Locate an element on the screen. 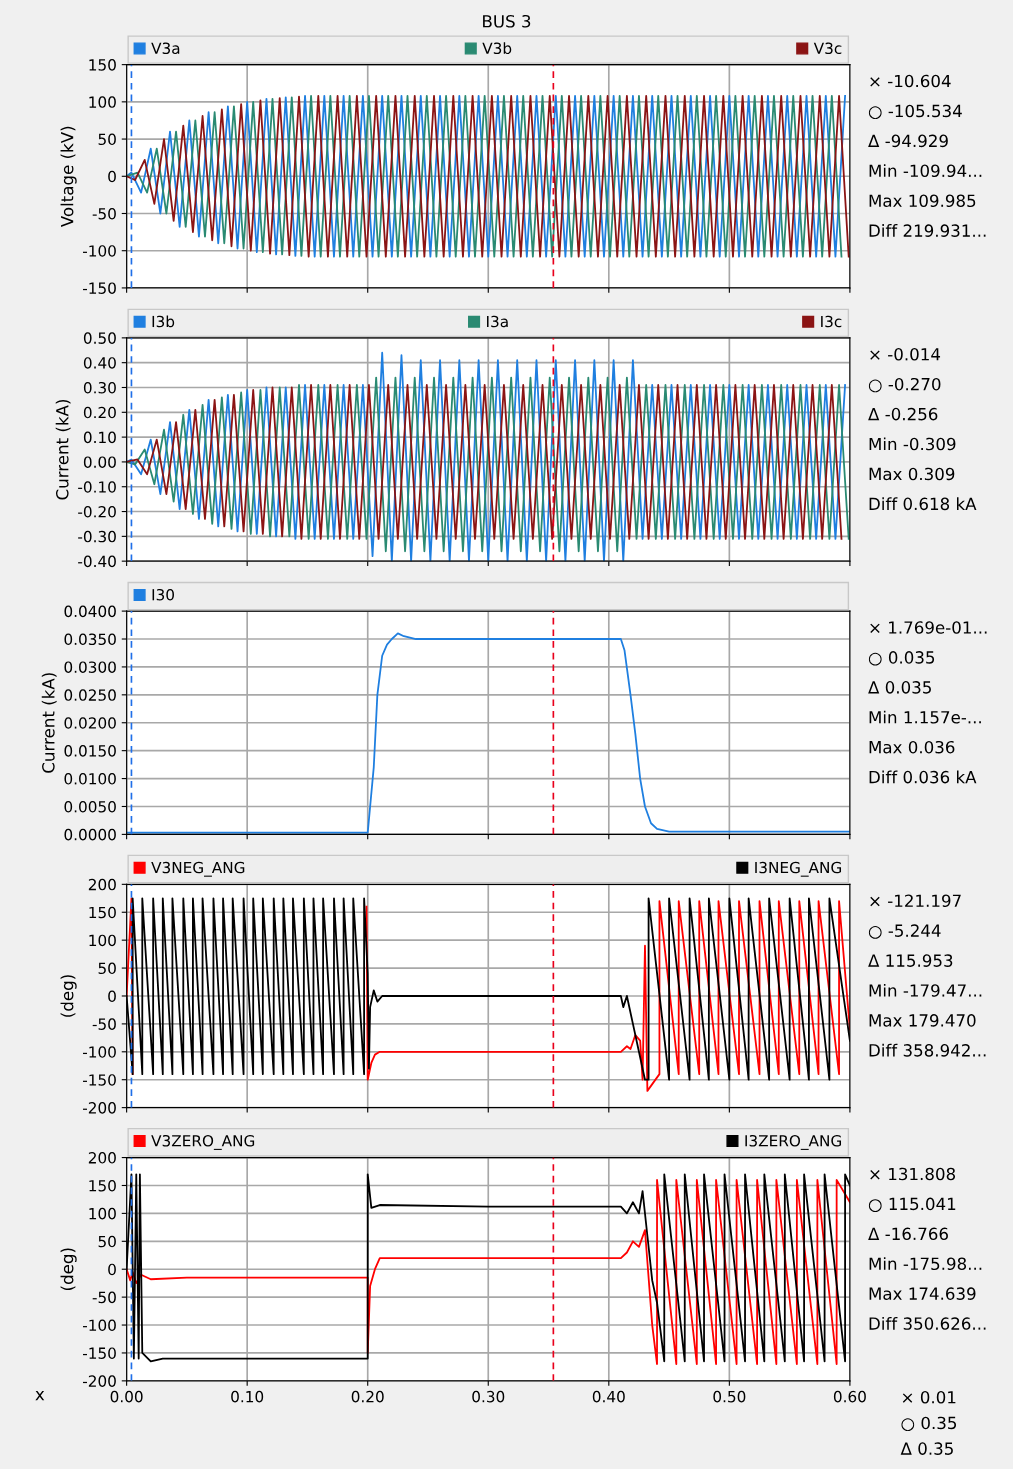 Image resolution: width=1013 pixels, height=1469 pixels. x-tick-label: 0.30 is located at coordinates (488, 1396).